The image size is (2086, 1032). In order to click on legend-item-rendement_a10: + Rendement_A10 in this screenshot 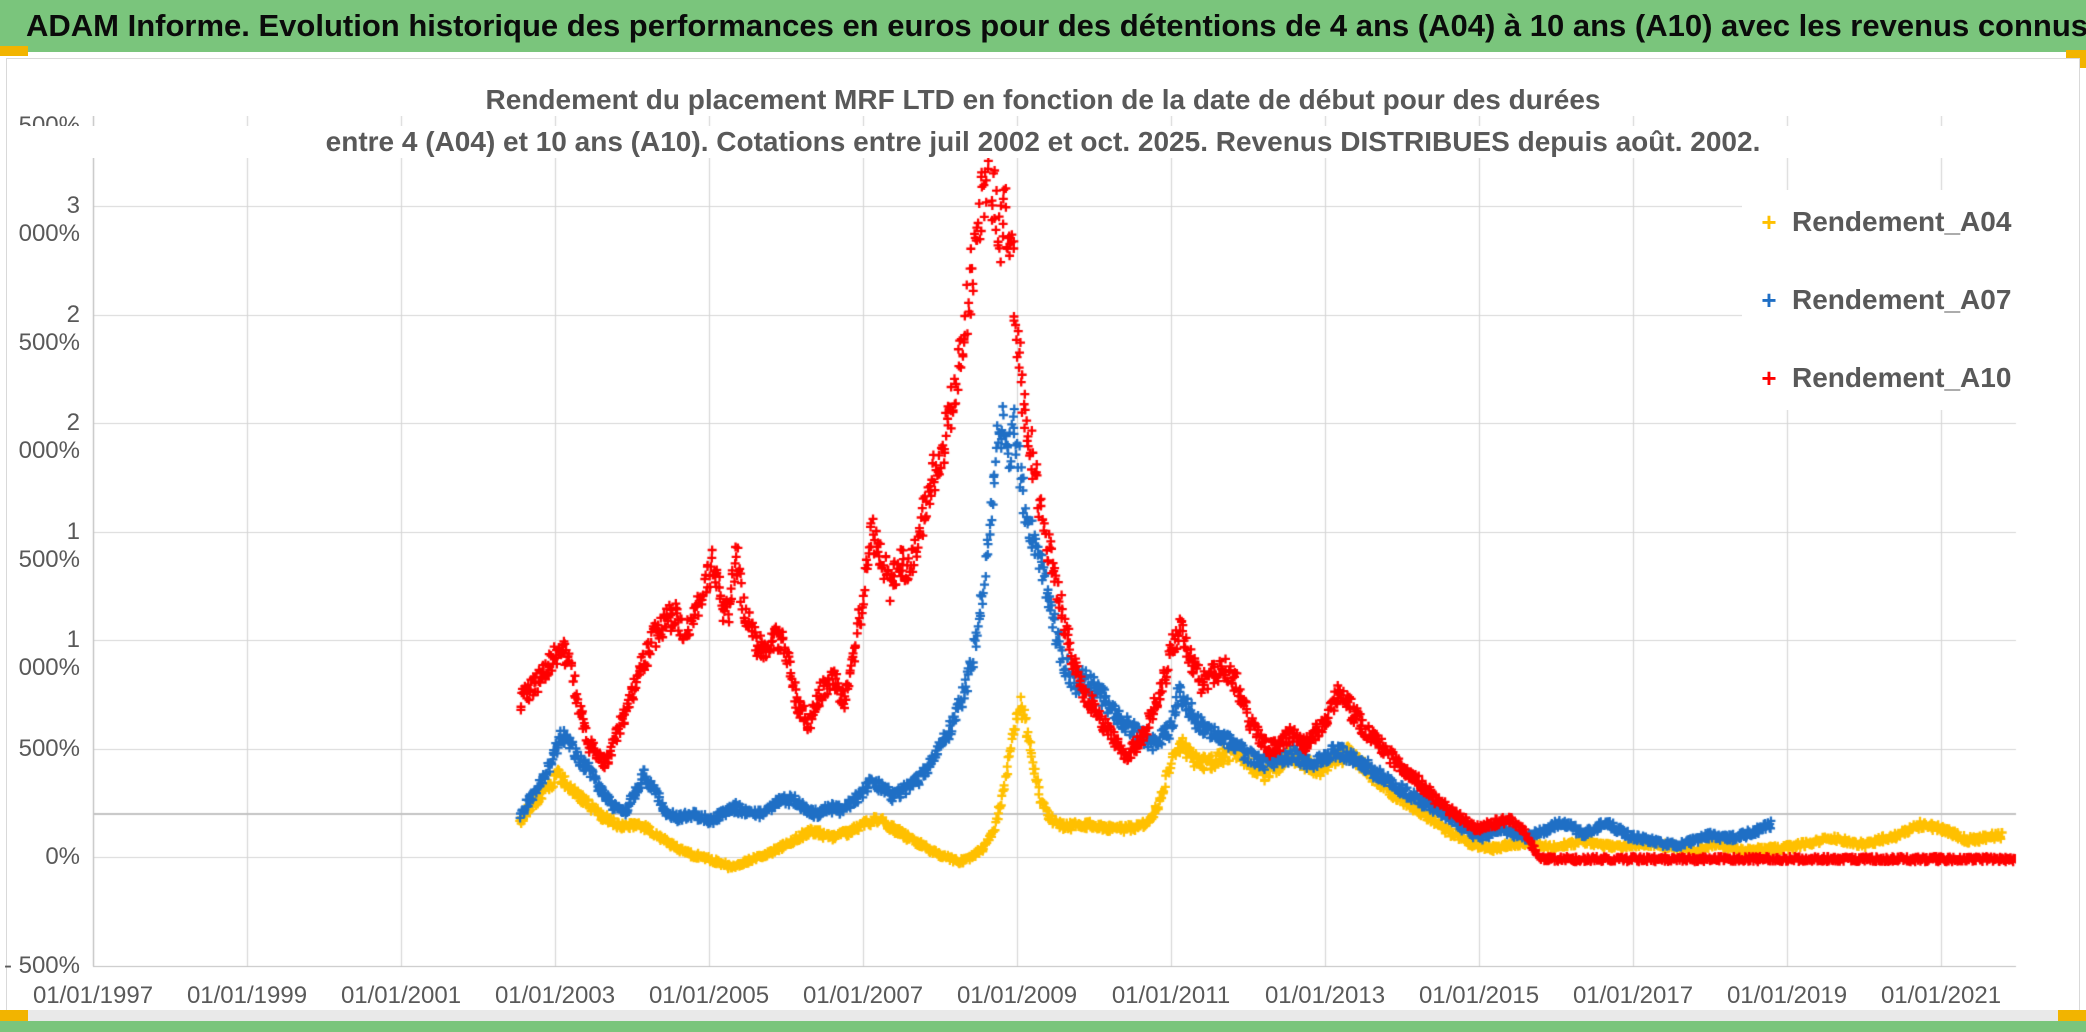, I will do `click(1883, 378)`.